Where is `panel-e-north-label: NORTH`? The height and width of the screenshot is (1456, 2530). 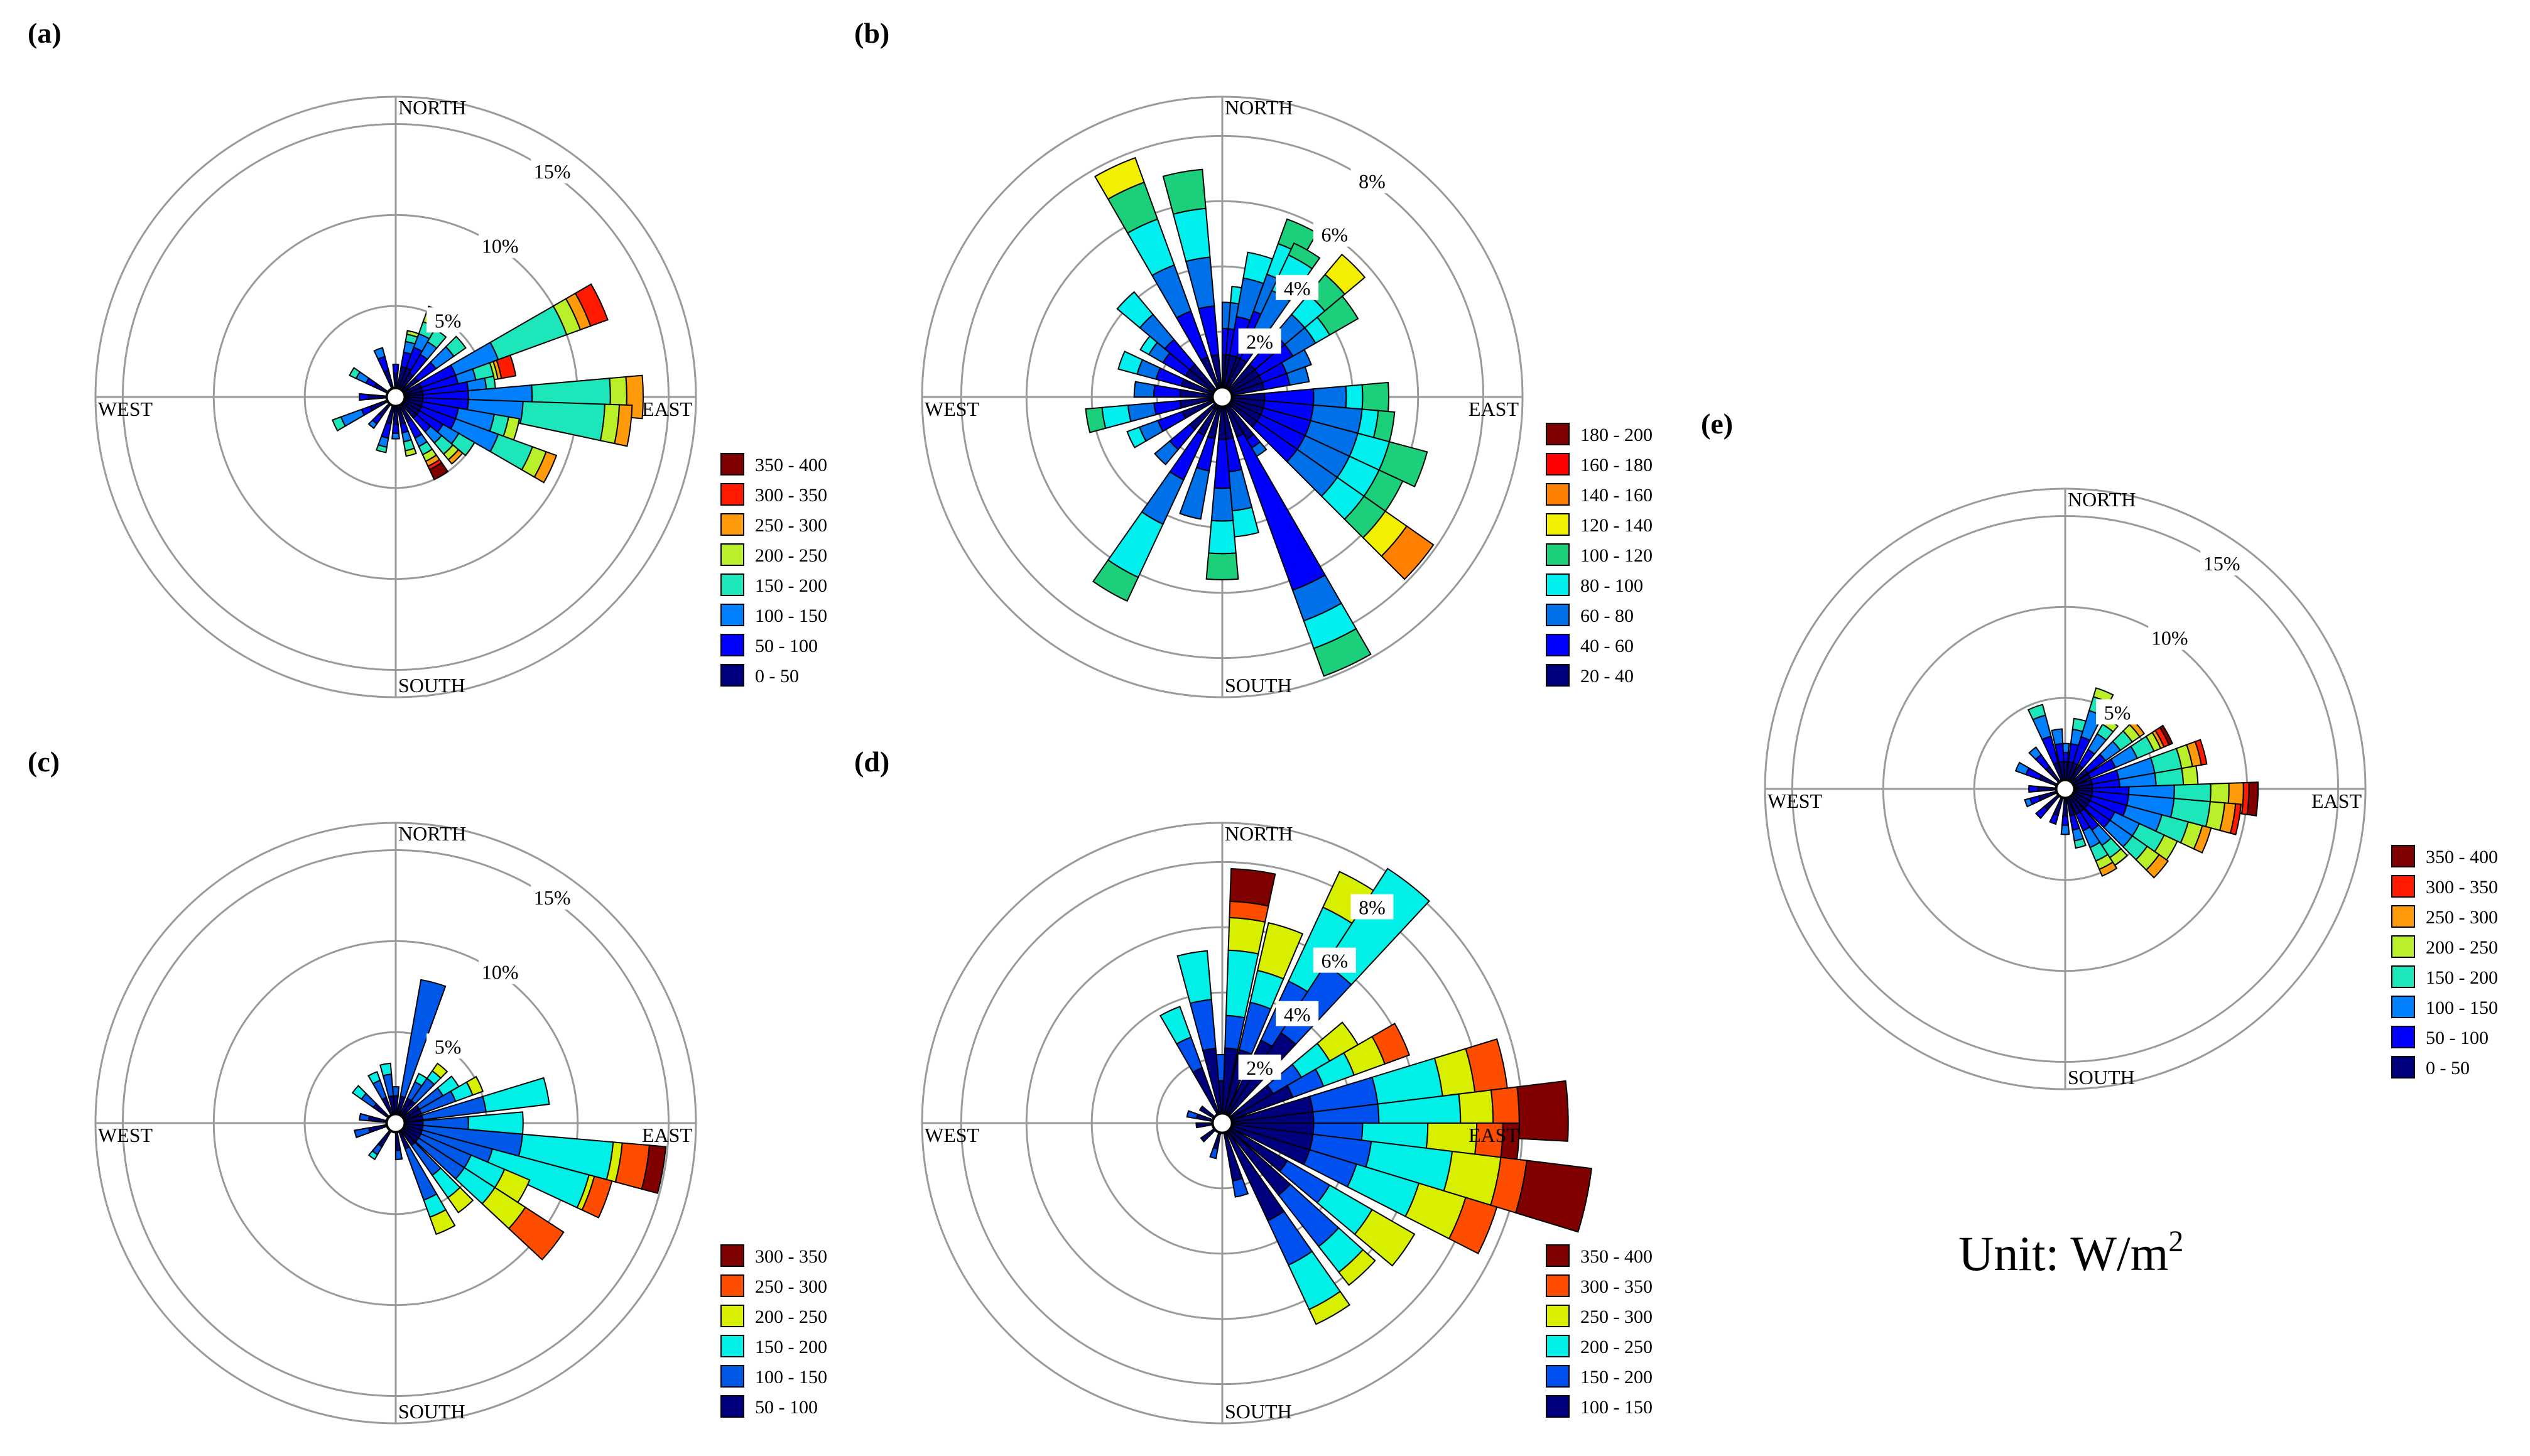 panel-e-north-label: NORTH is located at coordinates (2102, 499).